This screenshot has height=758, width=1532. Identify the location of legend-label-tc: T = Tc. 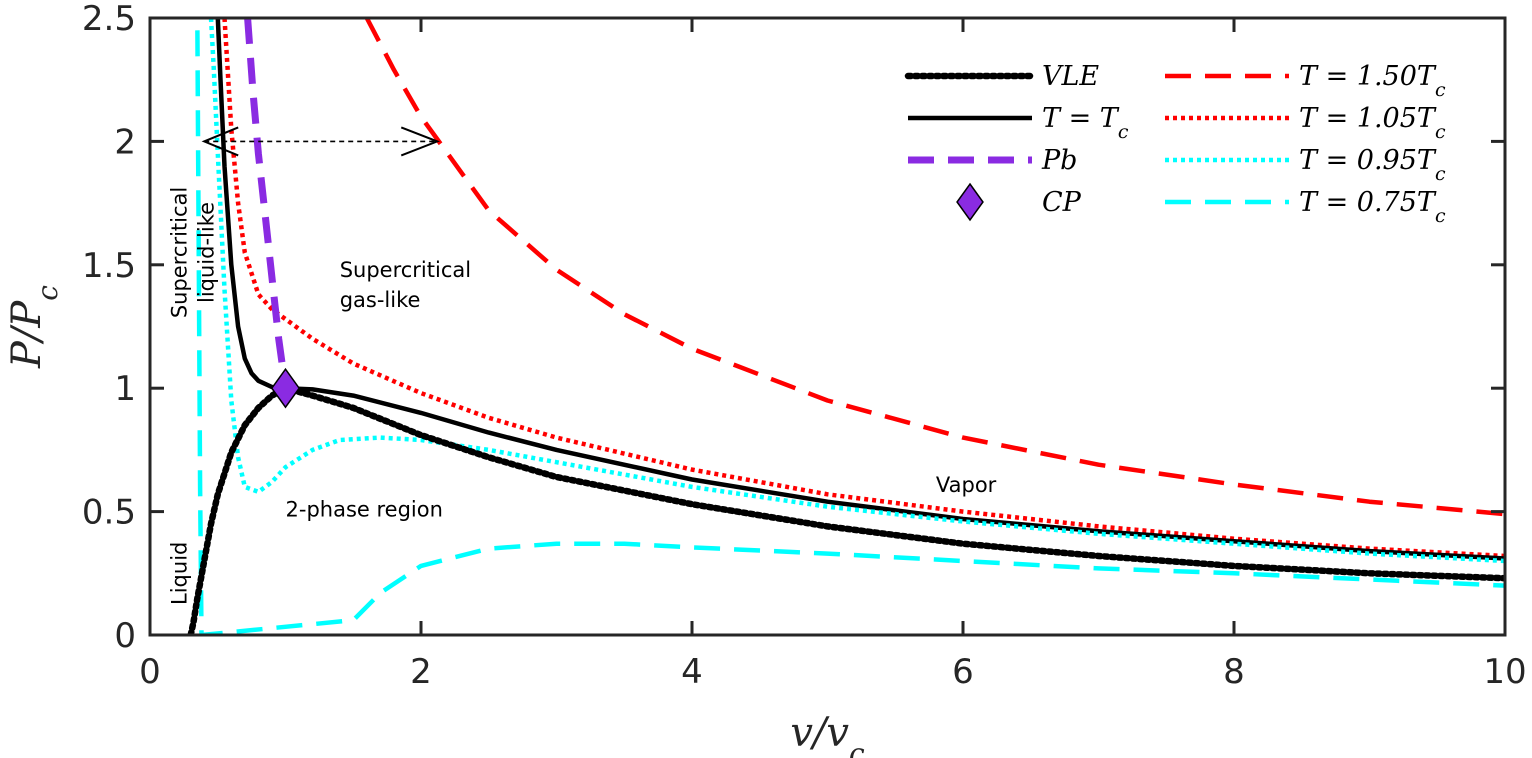
(1085, 123).